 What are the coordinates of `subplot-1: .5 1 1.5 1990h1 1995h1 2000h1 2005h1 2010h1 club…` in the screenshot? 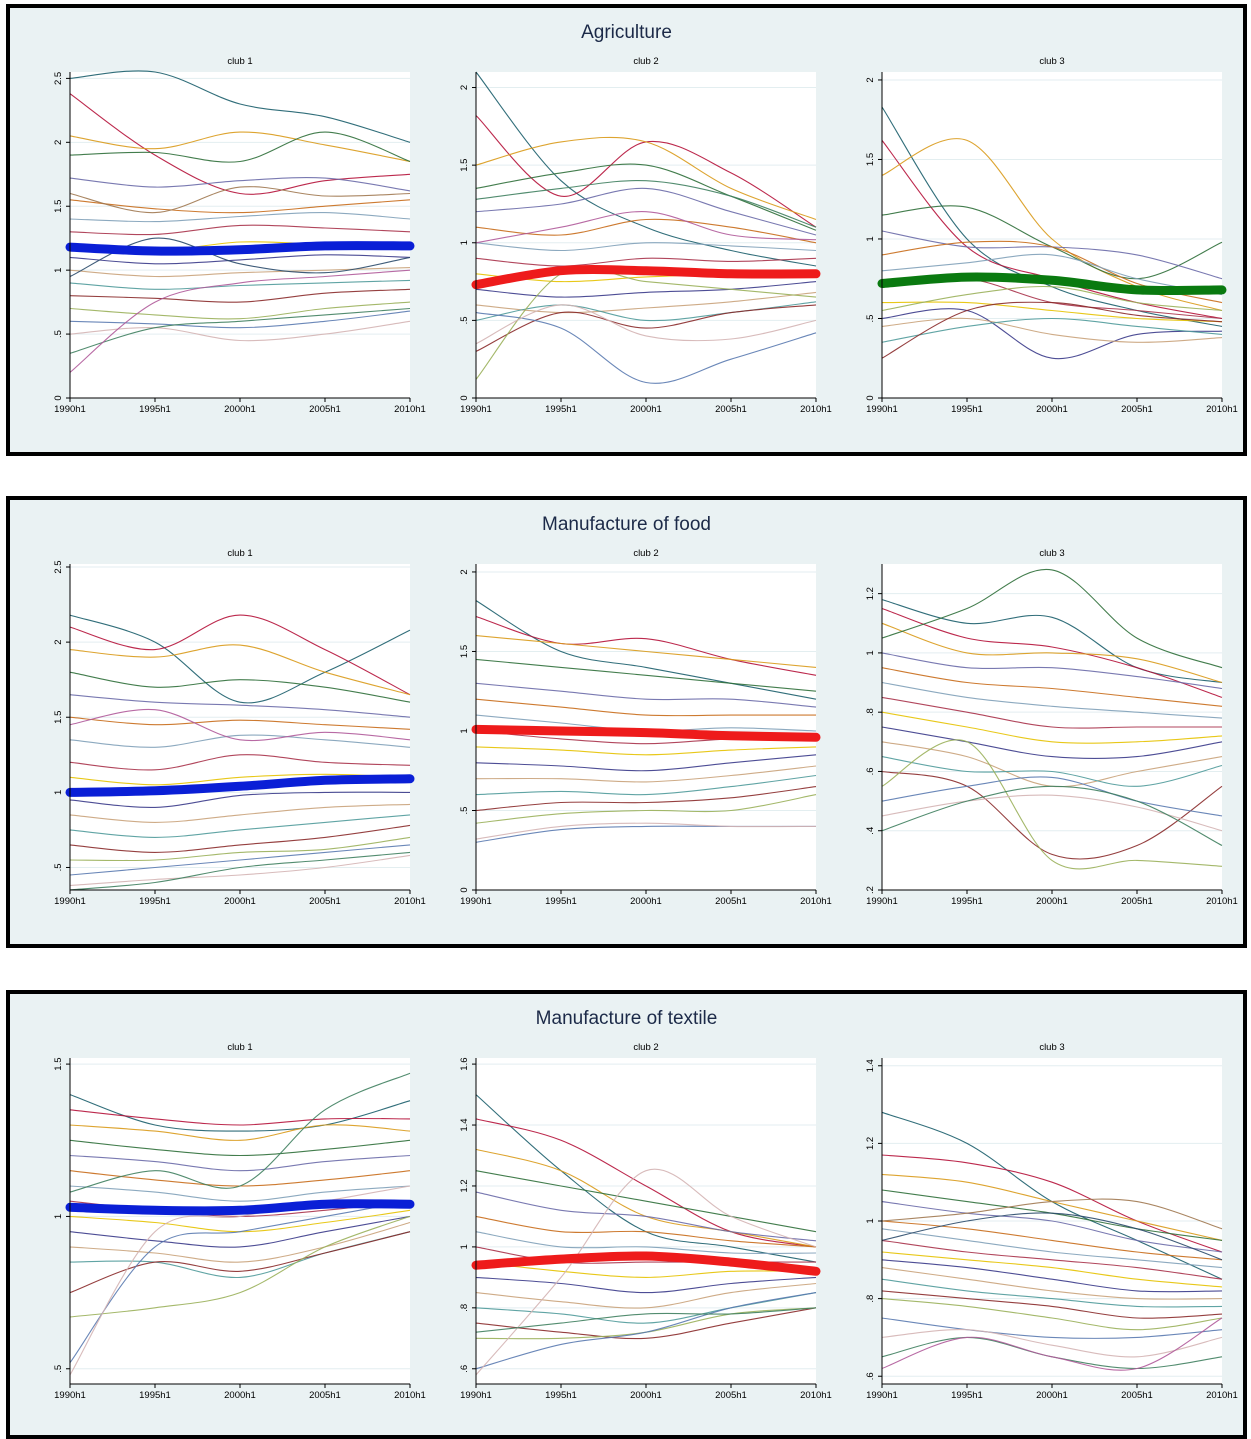 It's located at (239, 1221).